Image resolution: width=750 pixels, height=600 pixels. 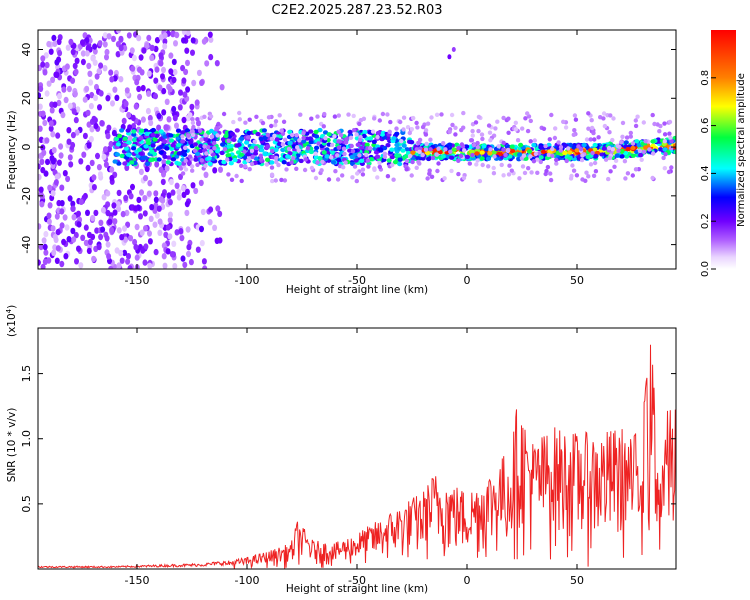 What do you see at coordinates (374, 141) in the screenshot?
I see `heatmap-cell-2047` at bounding box center [374, 141].